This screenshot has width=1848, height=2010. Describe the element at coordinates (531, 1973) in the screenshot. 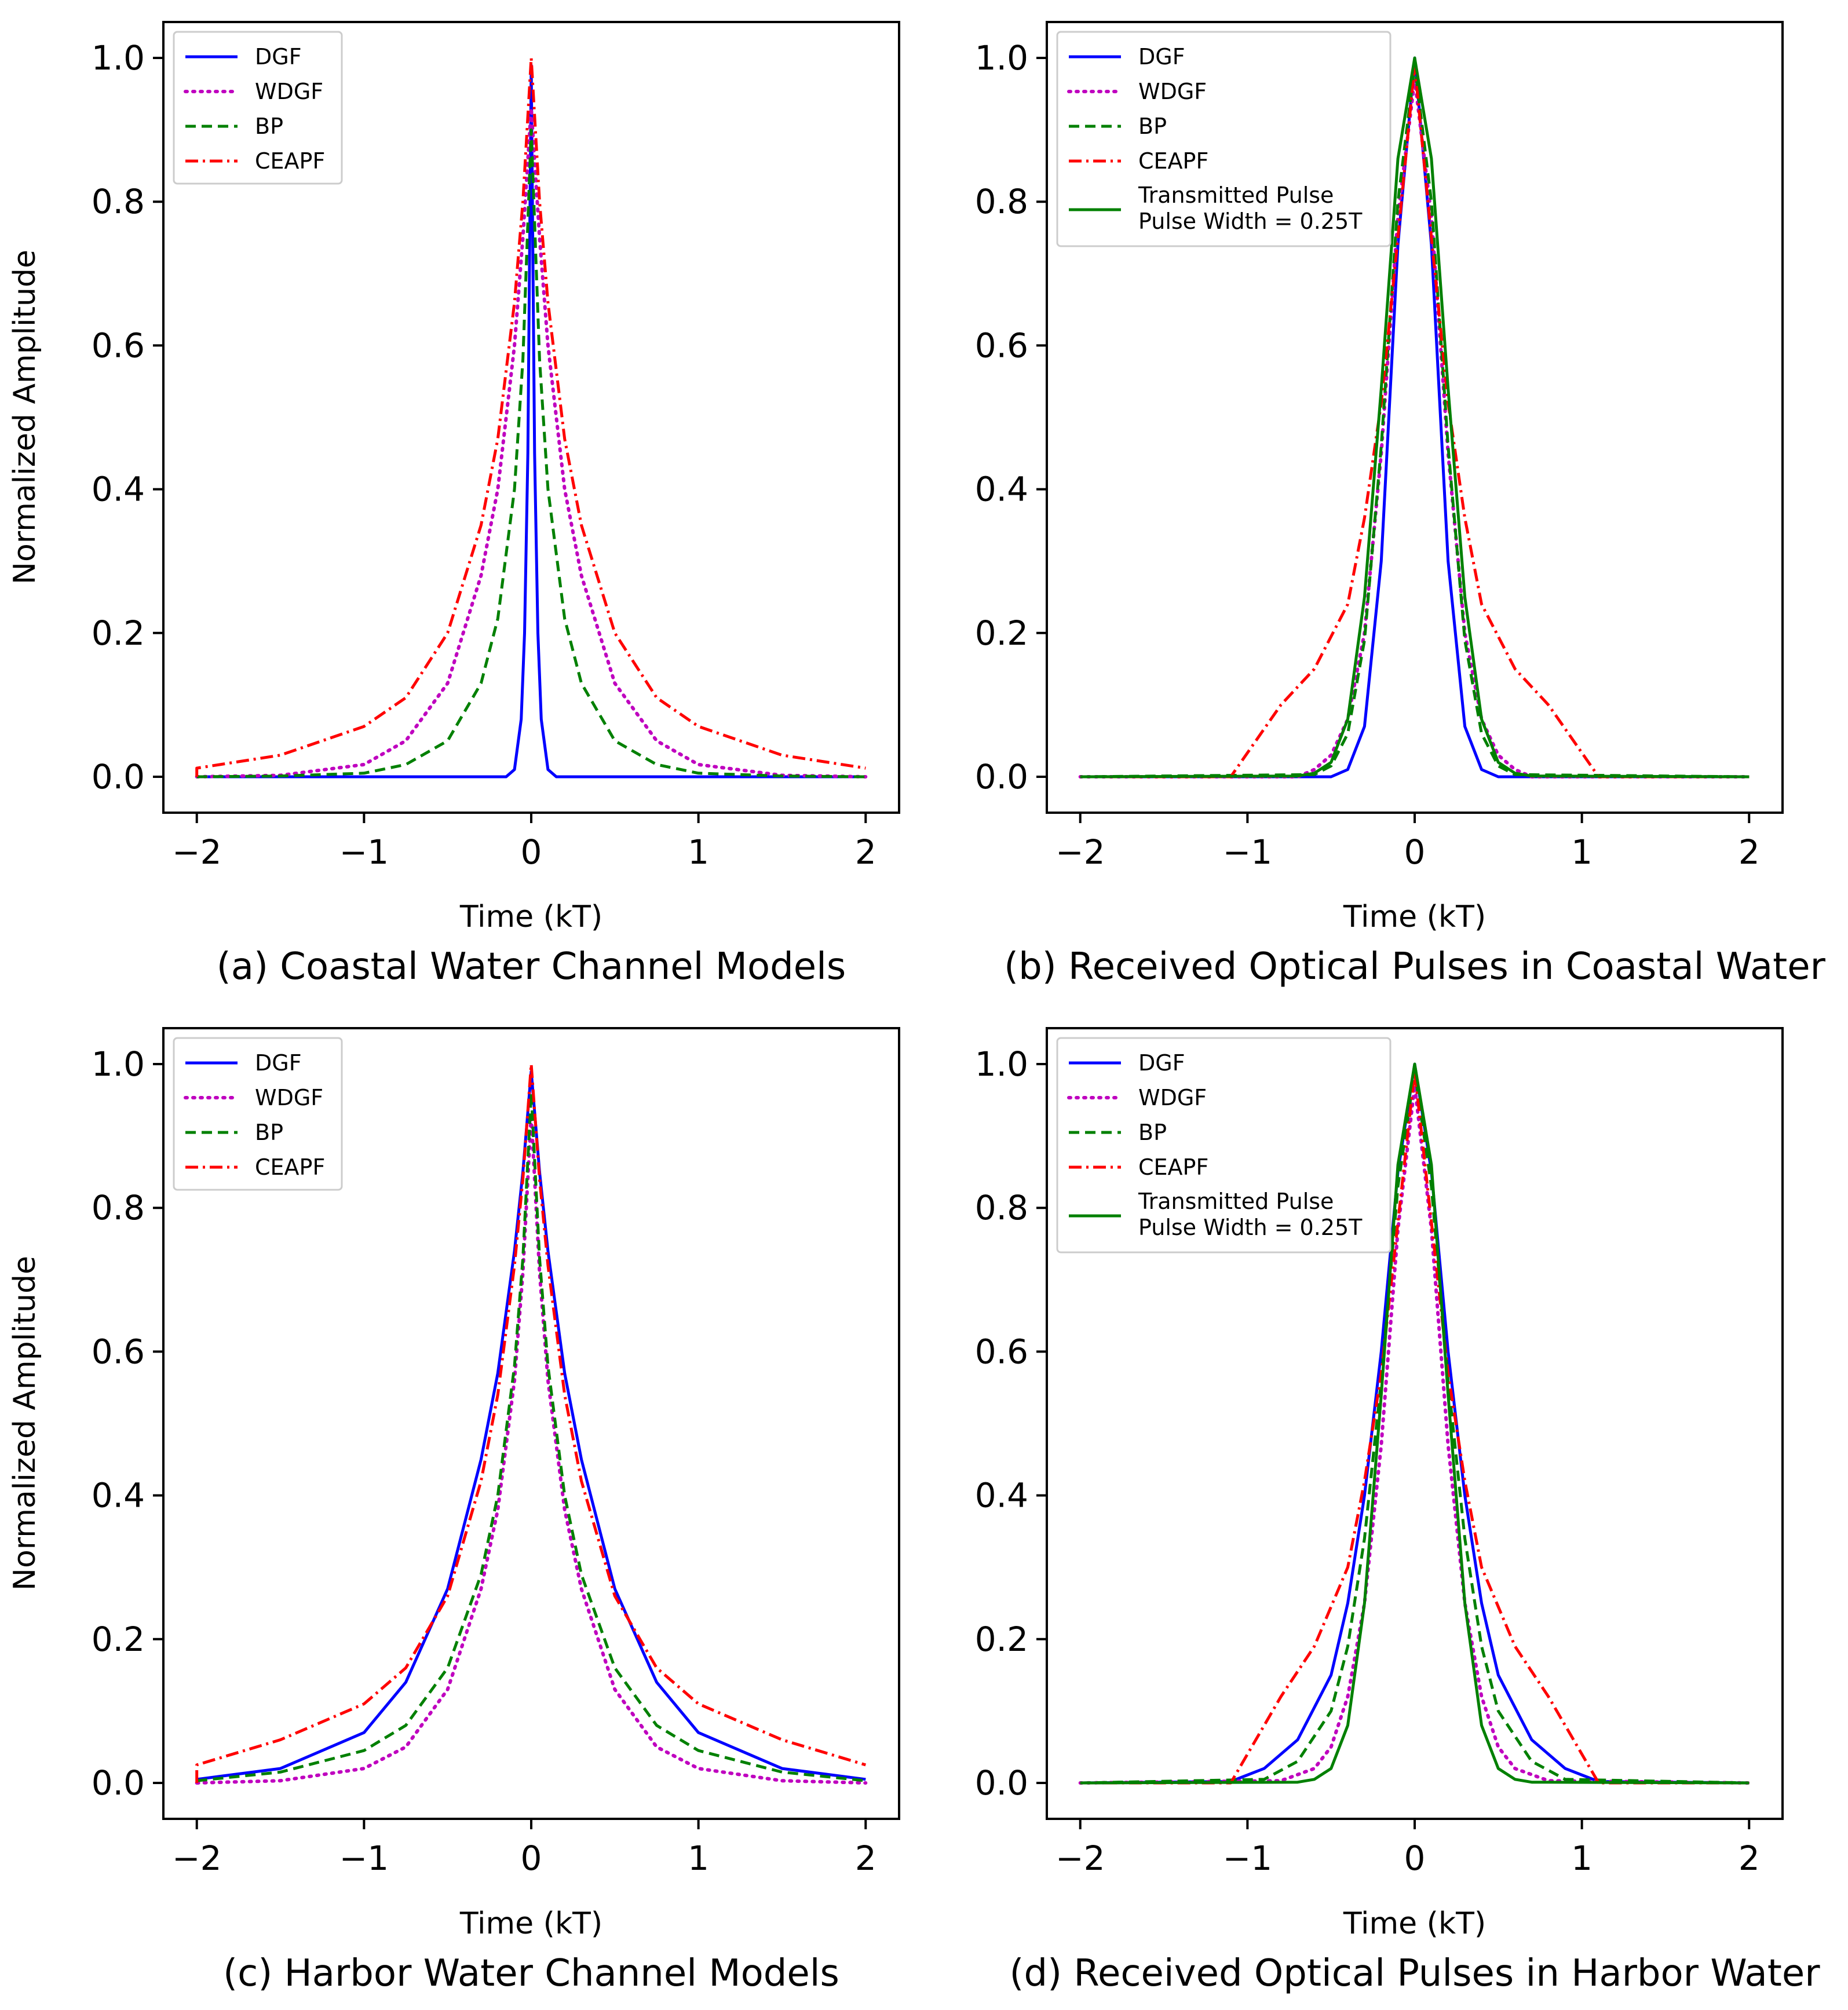

I see `panel-caption: (c) Harbor Water Channel Models` at that location.